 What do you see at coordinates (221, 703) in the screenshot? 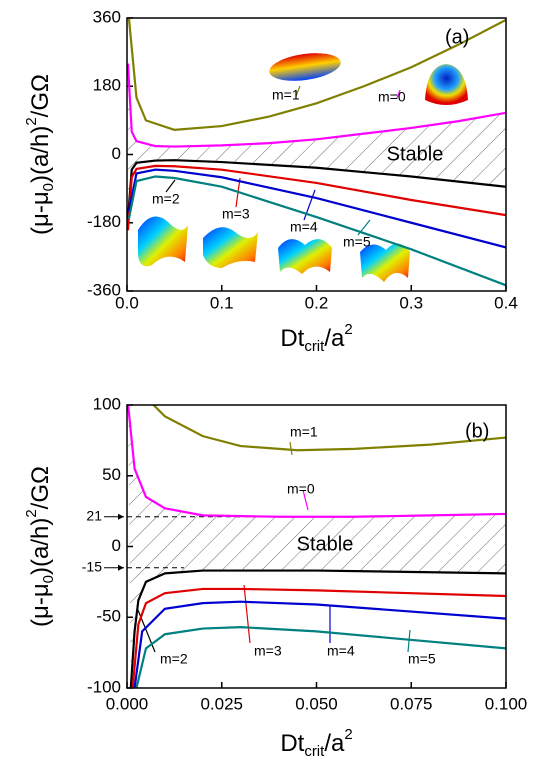
I see `x-tick-label: 0.025` at bounding box center [221, 703].